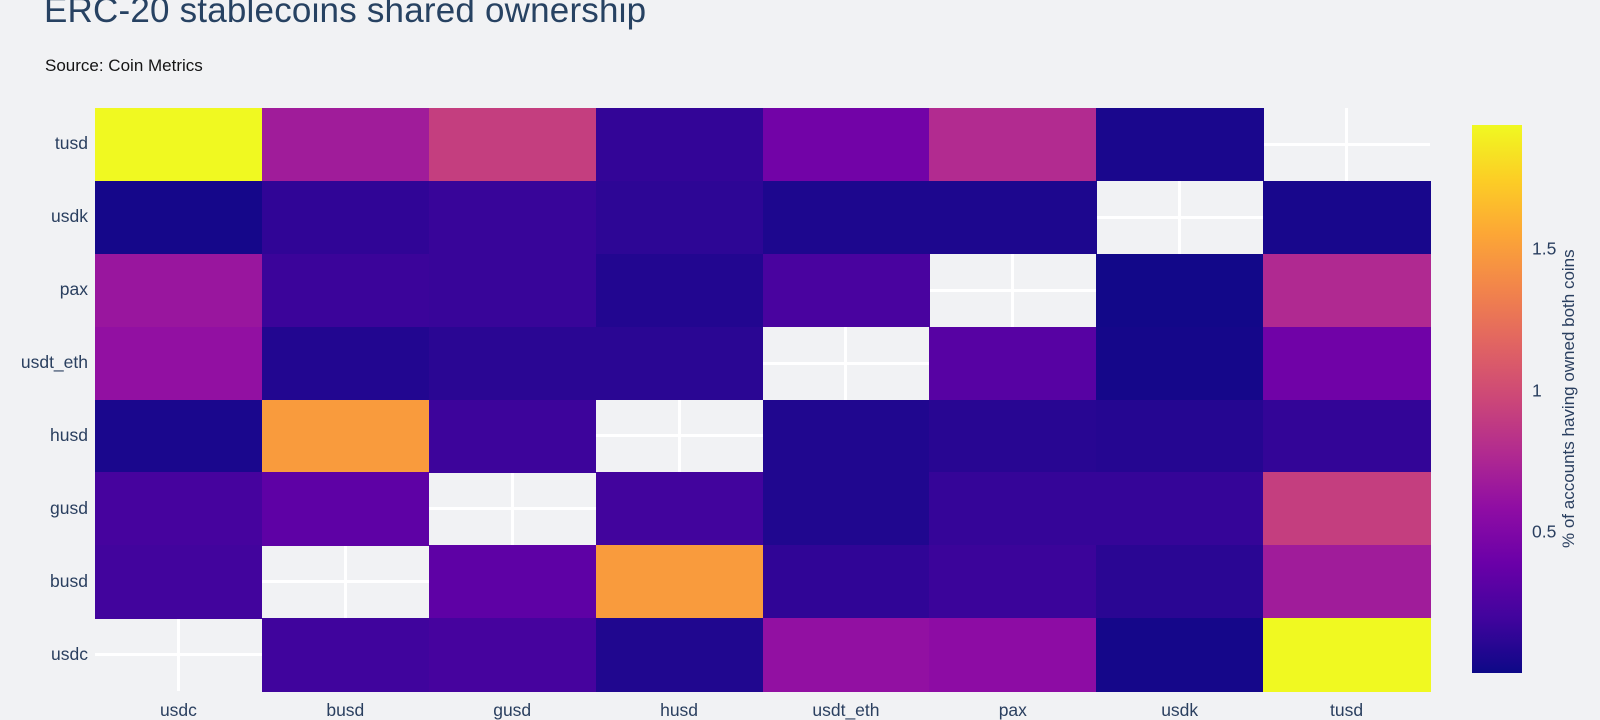  I want to click on heatmap-cell-tusd-gusd, so click(512, 145).